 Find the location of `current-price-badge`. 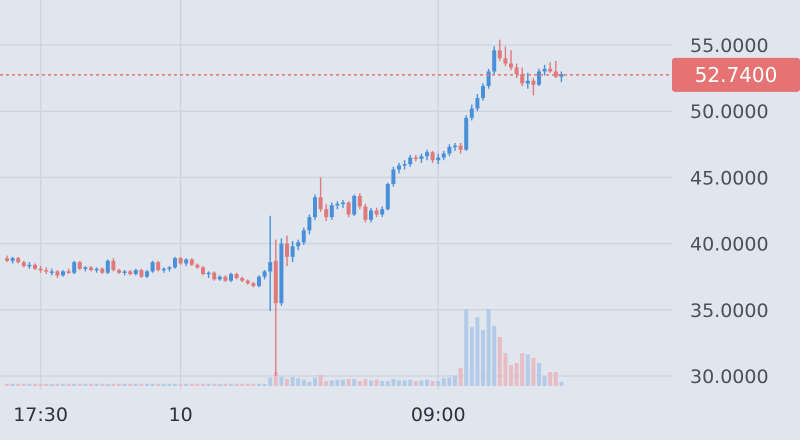

current-price-badge is located at coordinates (736, 74).